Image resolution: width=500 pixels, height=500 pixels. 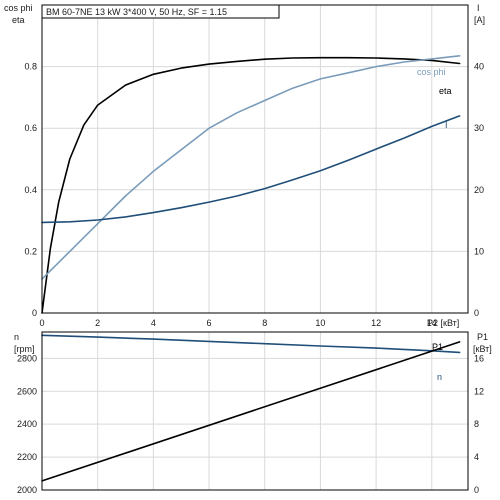 I want to click on bottom-left-tick-label: 2000, so click(x=27, y=490).